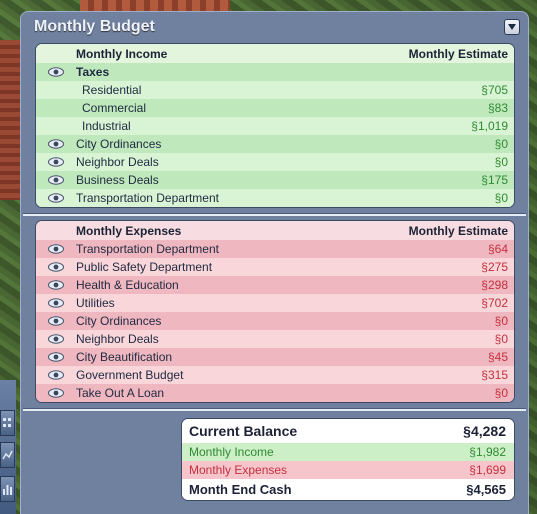  Describe the element at coordinates (275, 53) in the screenshot. I see `income-header: Monthly Income Monthly Estimate` at that location.